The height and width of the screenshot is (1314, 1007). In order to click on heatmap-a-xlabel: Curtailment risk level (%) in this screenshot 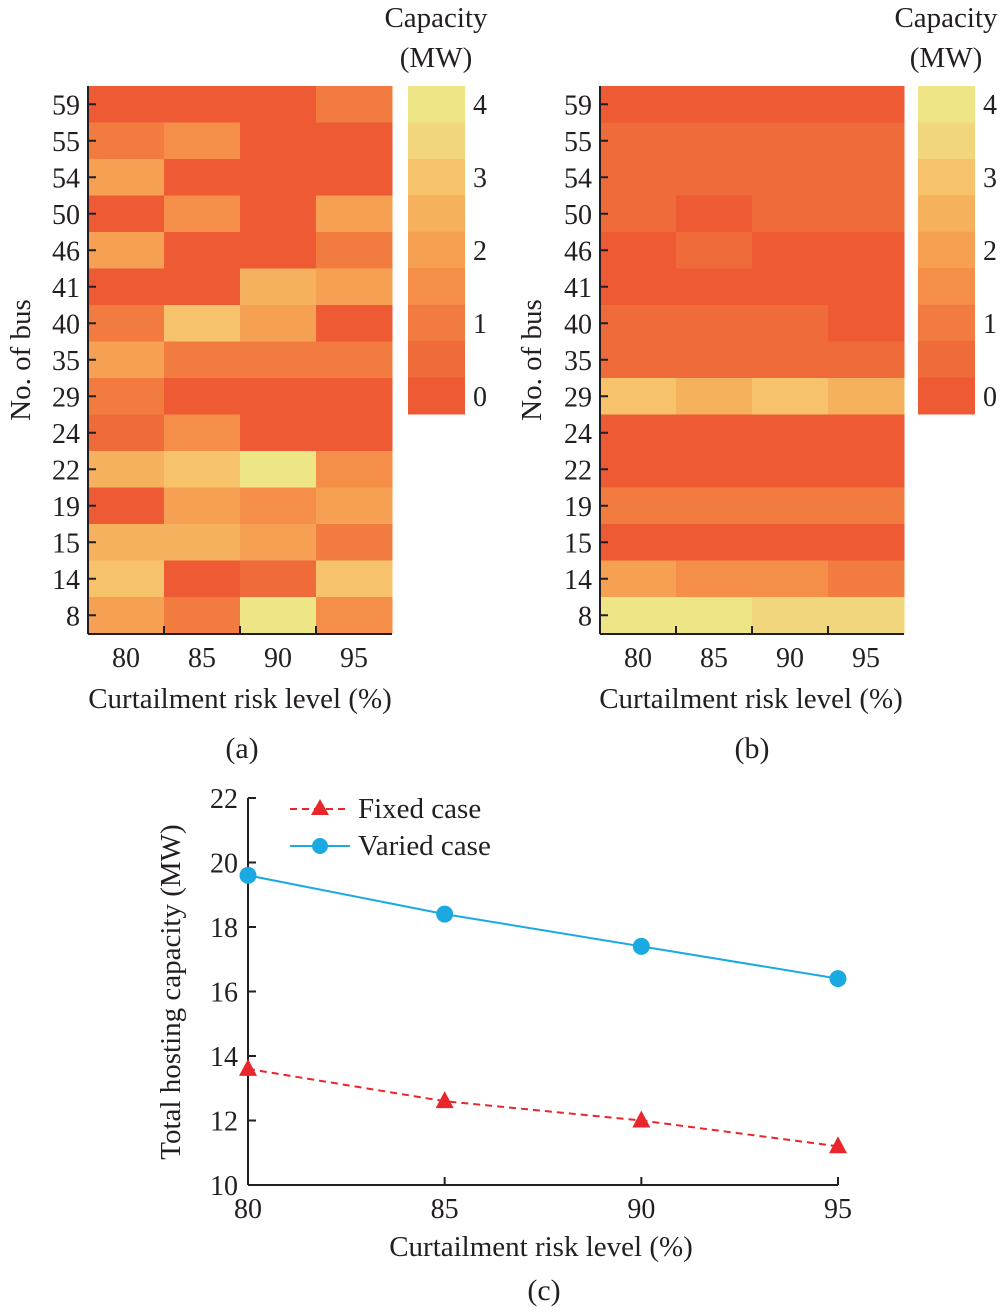, I will do `click(240, 699)`.